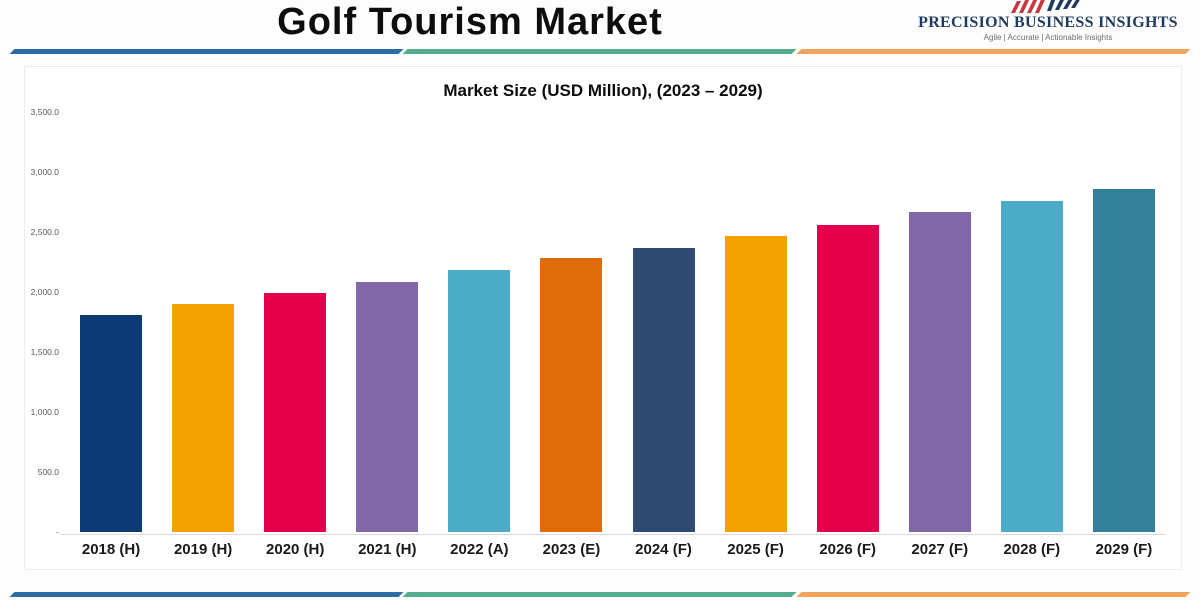 This screenshot has width=1200, height=600. Describe the element at coordinates (44, 232) in the screenshot. I see `y-axis-tick-label: 2,500.0` at that location.